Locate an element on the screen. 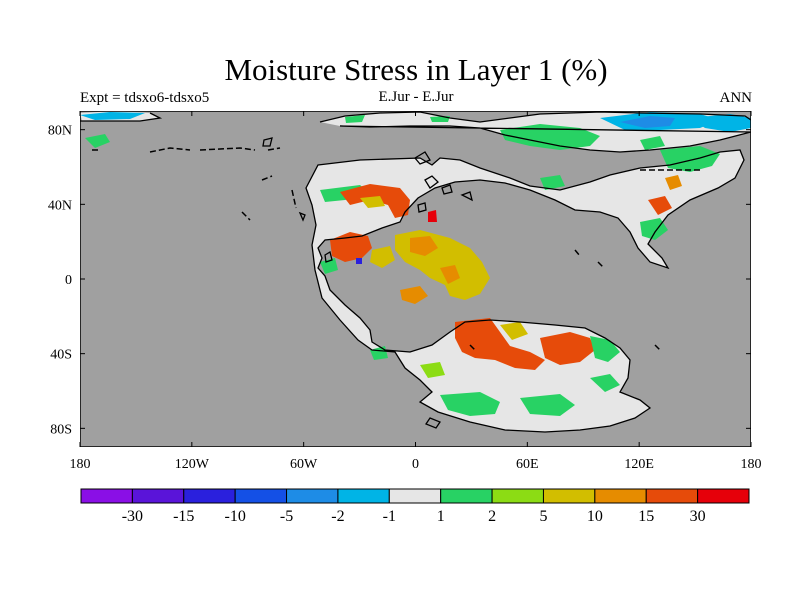  lat-tick-label: 80S is located at coordinates (61, 429).